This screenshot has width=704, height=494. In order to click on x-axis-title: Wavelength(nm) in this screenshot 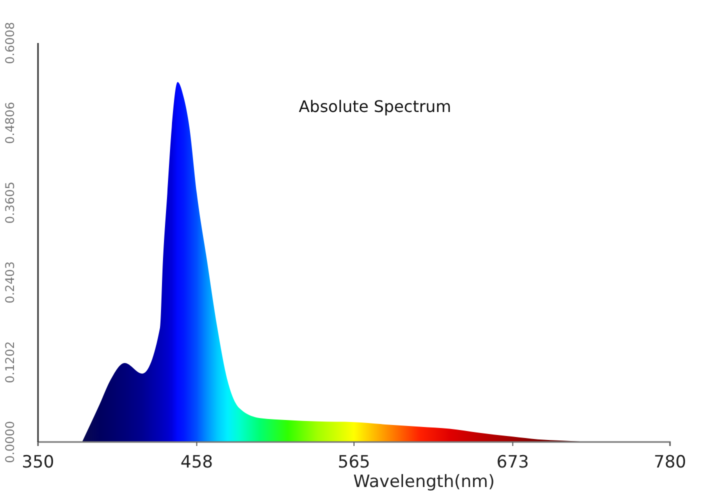, I will do `click(424, 482)`.